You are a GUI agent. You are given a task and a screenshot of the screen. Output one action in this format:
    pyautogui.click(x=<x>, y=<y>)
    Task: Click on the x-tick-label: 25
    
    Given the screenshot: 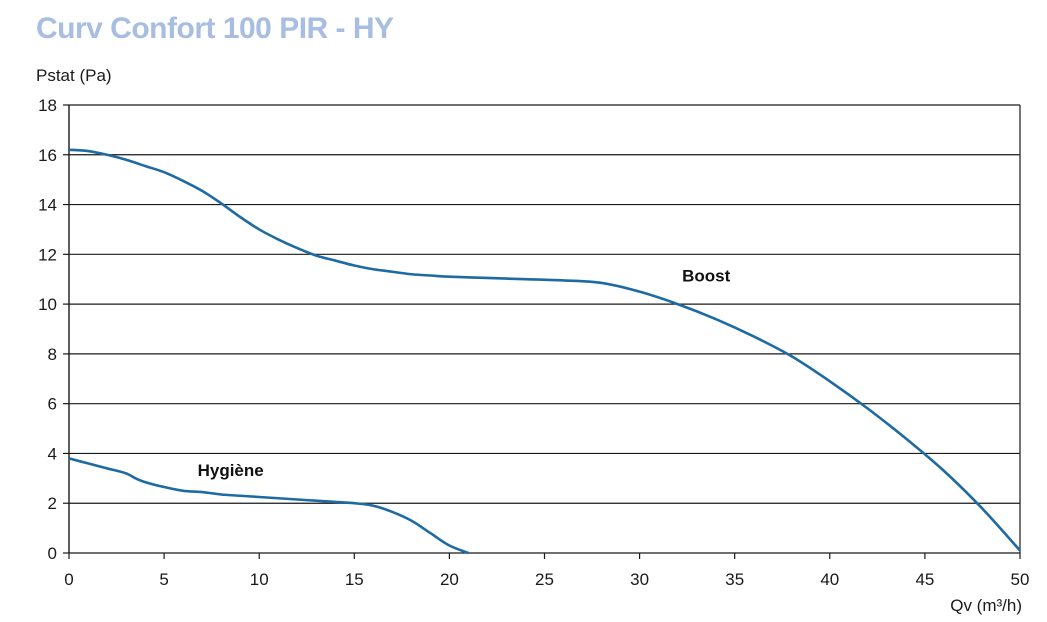 What is the action you would take?
    pyautogui.click(x=544, y=579)
    